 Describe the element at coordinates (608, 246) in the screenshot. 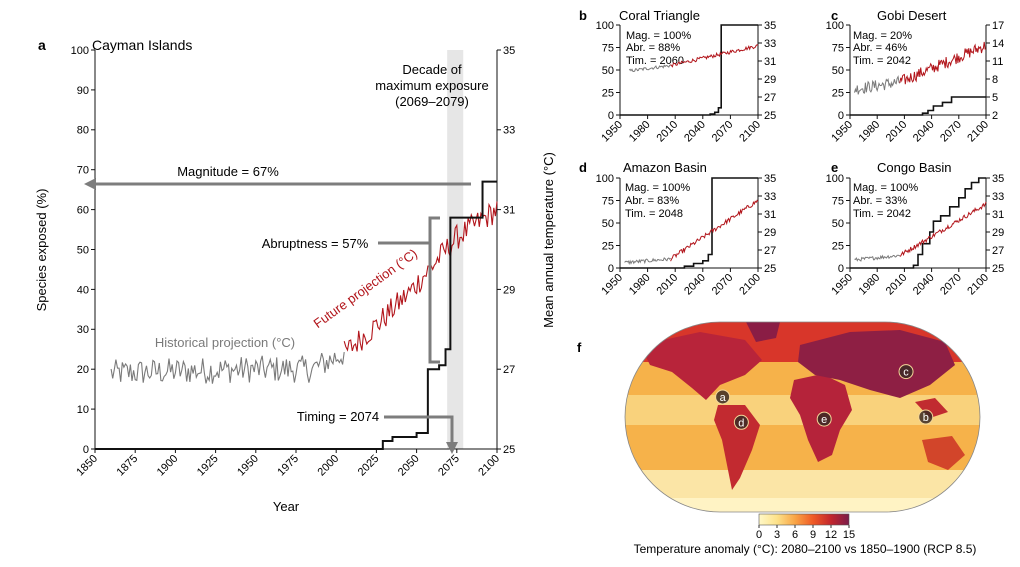

I see `y-tick-label: 25` at that location.